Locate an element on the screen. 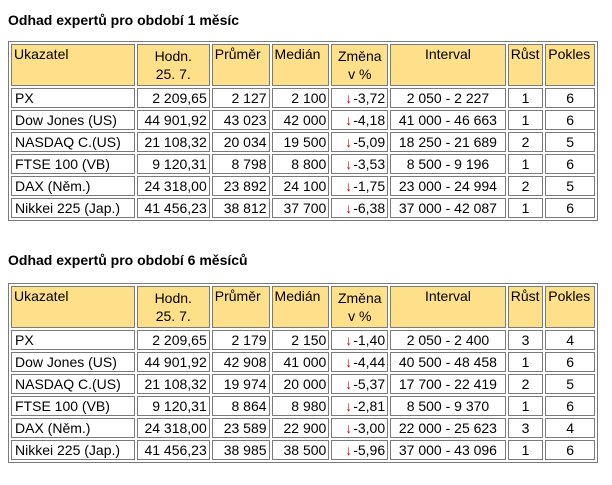 This screenshot has width=612, height=485. change-percent: ↓-3,72 is located at coordinates (360, 98).